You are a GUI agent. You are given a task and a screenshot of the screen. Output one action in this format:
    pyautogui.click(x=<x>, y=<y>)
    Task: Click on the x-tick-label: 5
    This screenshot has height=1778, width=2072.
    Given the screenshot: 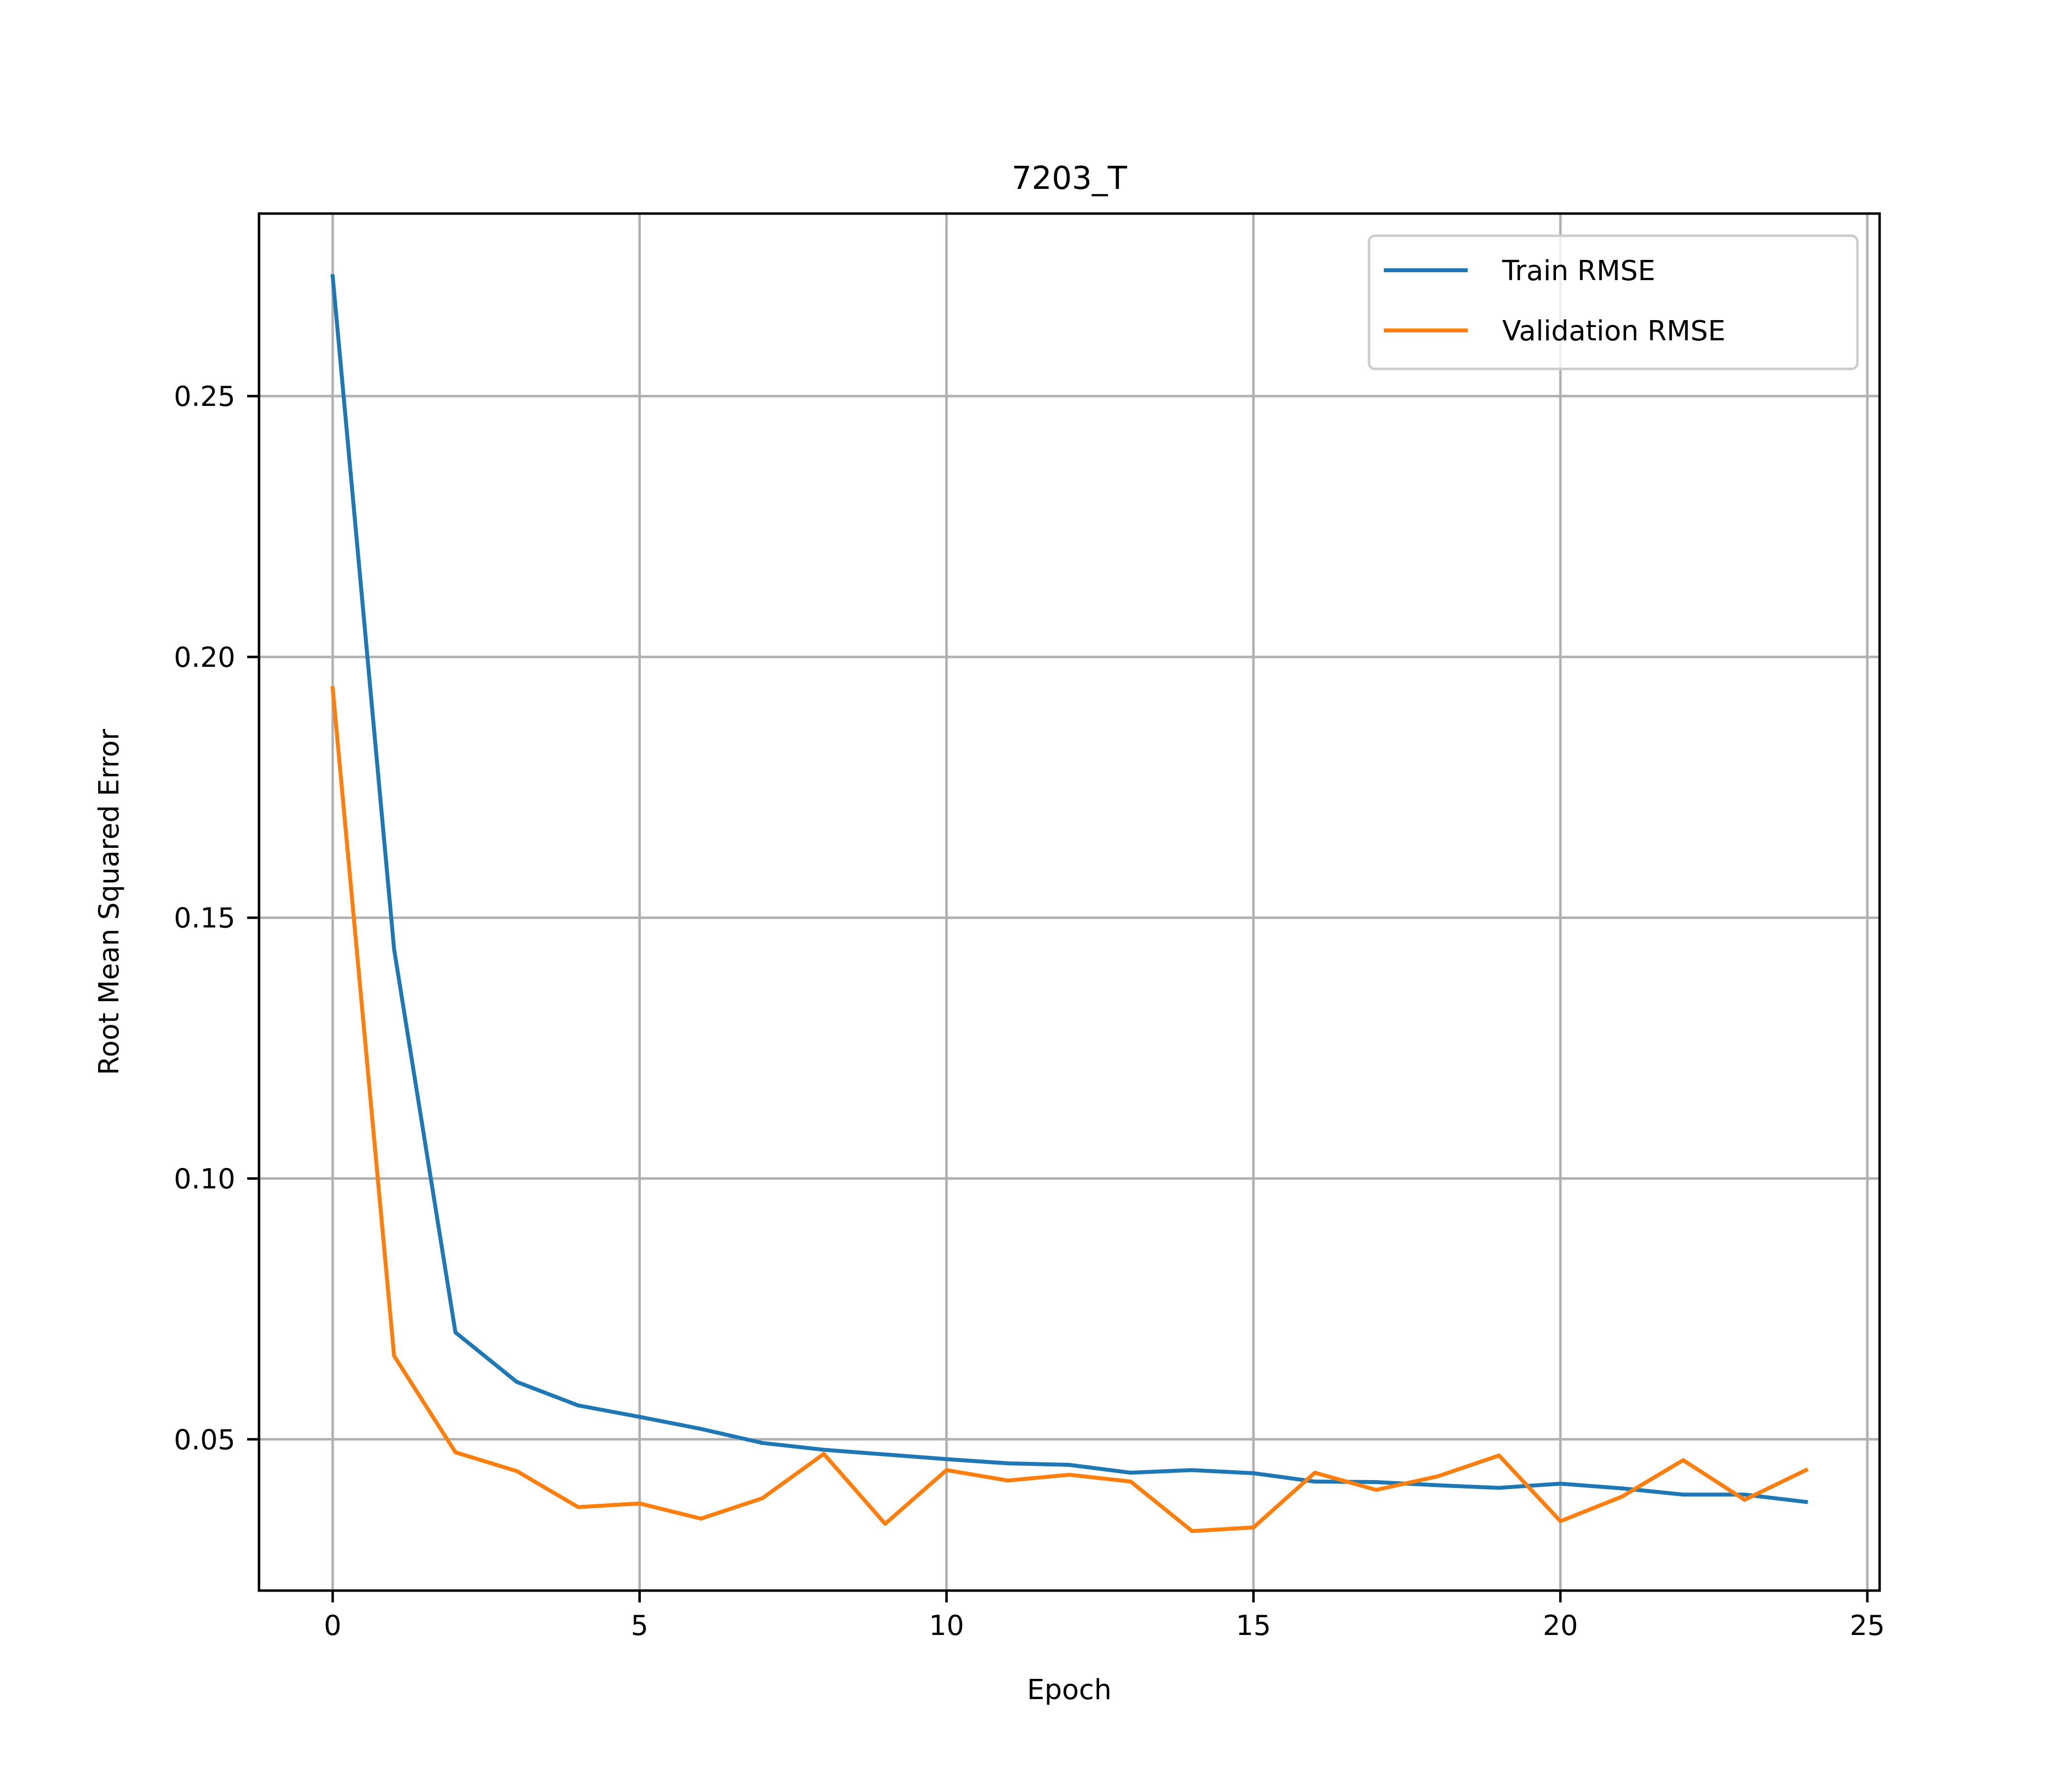 What is the action you would take?
    pyautogui.click(x=640, y=1626)
    